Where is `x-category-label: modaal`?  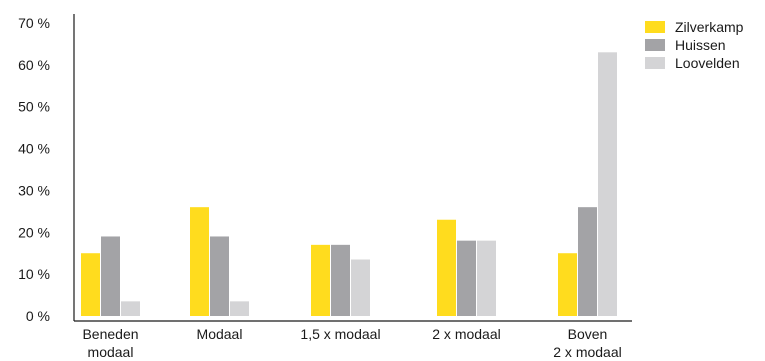 x-category-label: modaal is located at coordinates (111, 352).